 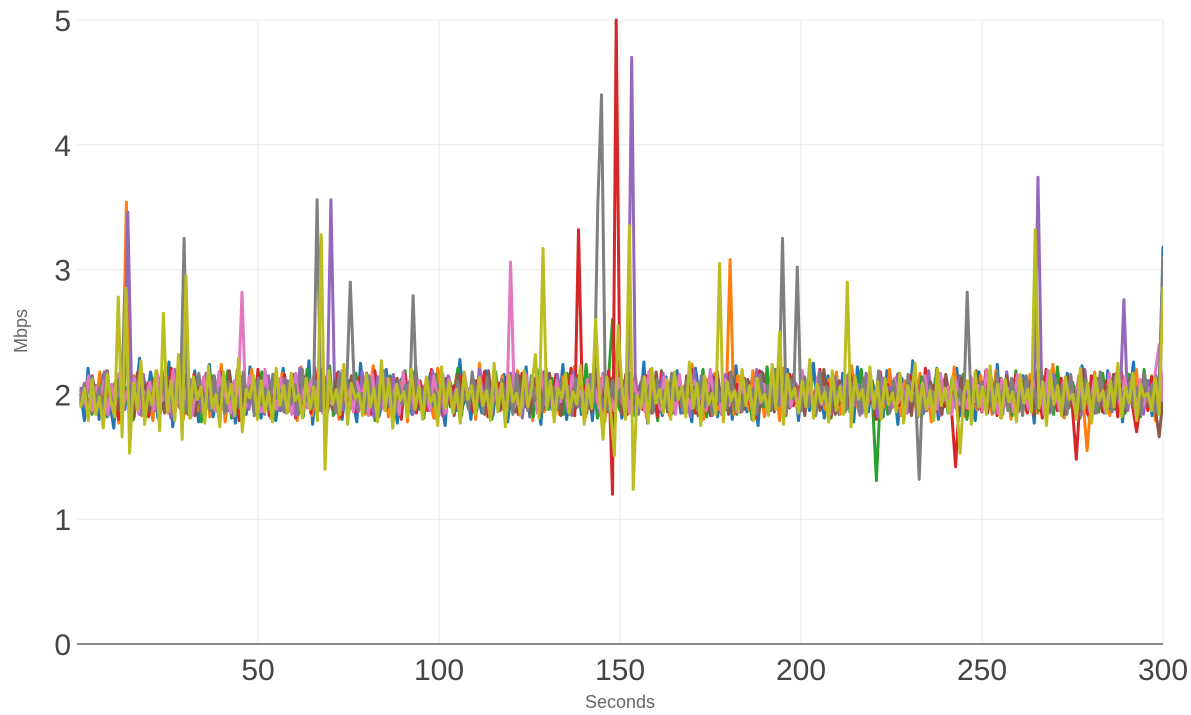 I want to click on y-tick-label: 2, so click(x=62, y=395).